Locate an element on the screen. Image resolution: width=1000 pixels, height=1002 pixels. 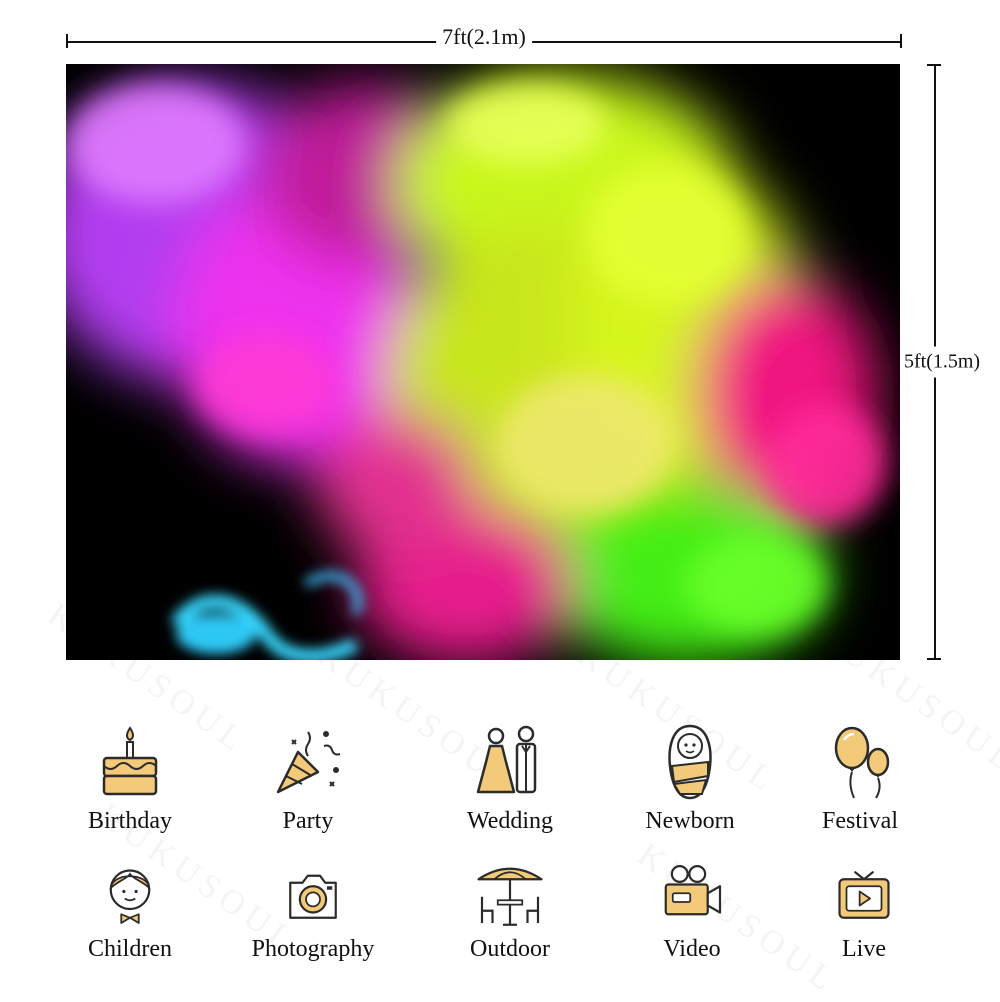
balloons-icon is located at coordinates (862, 762).